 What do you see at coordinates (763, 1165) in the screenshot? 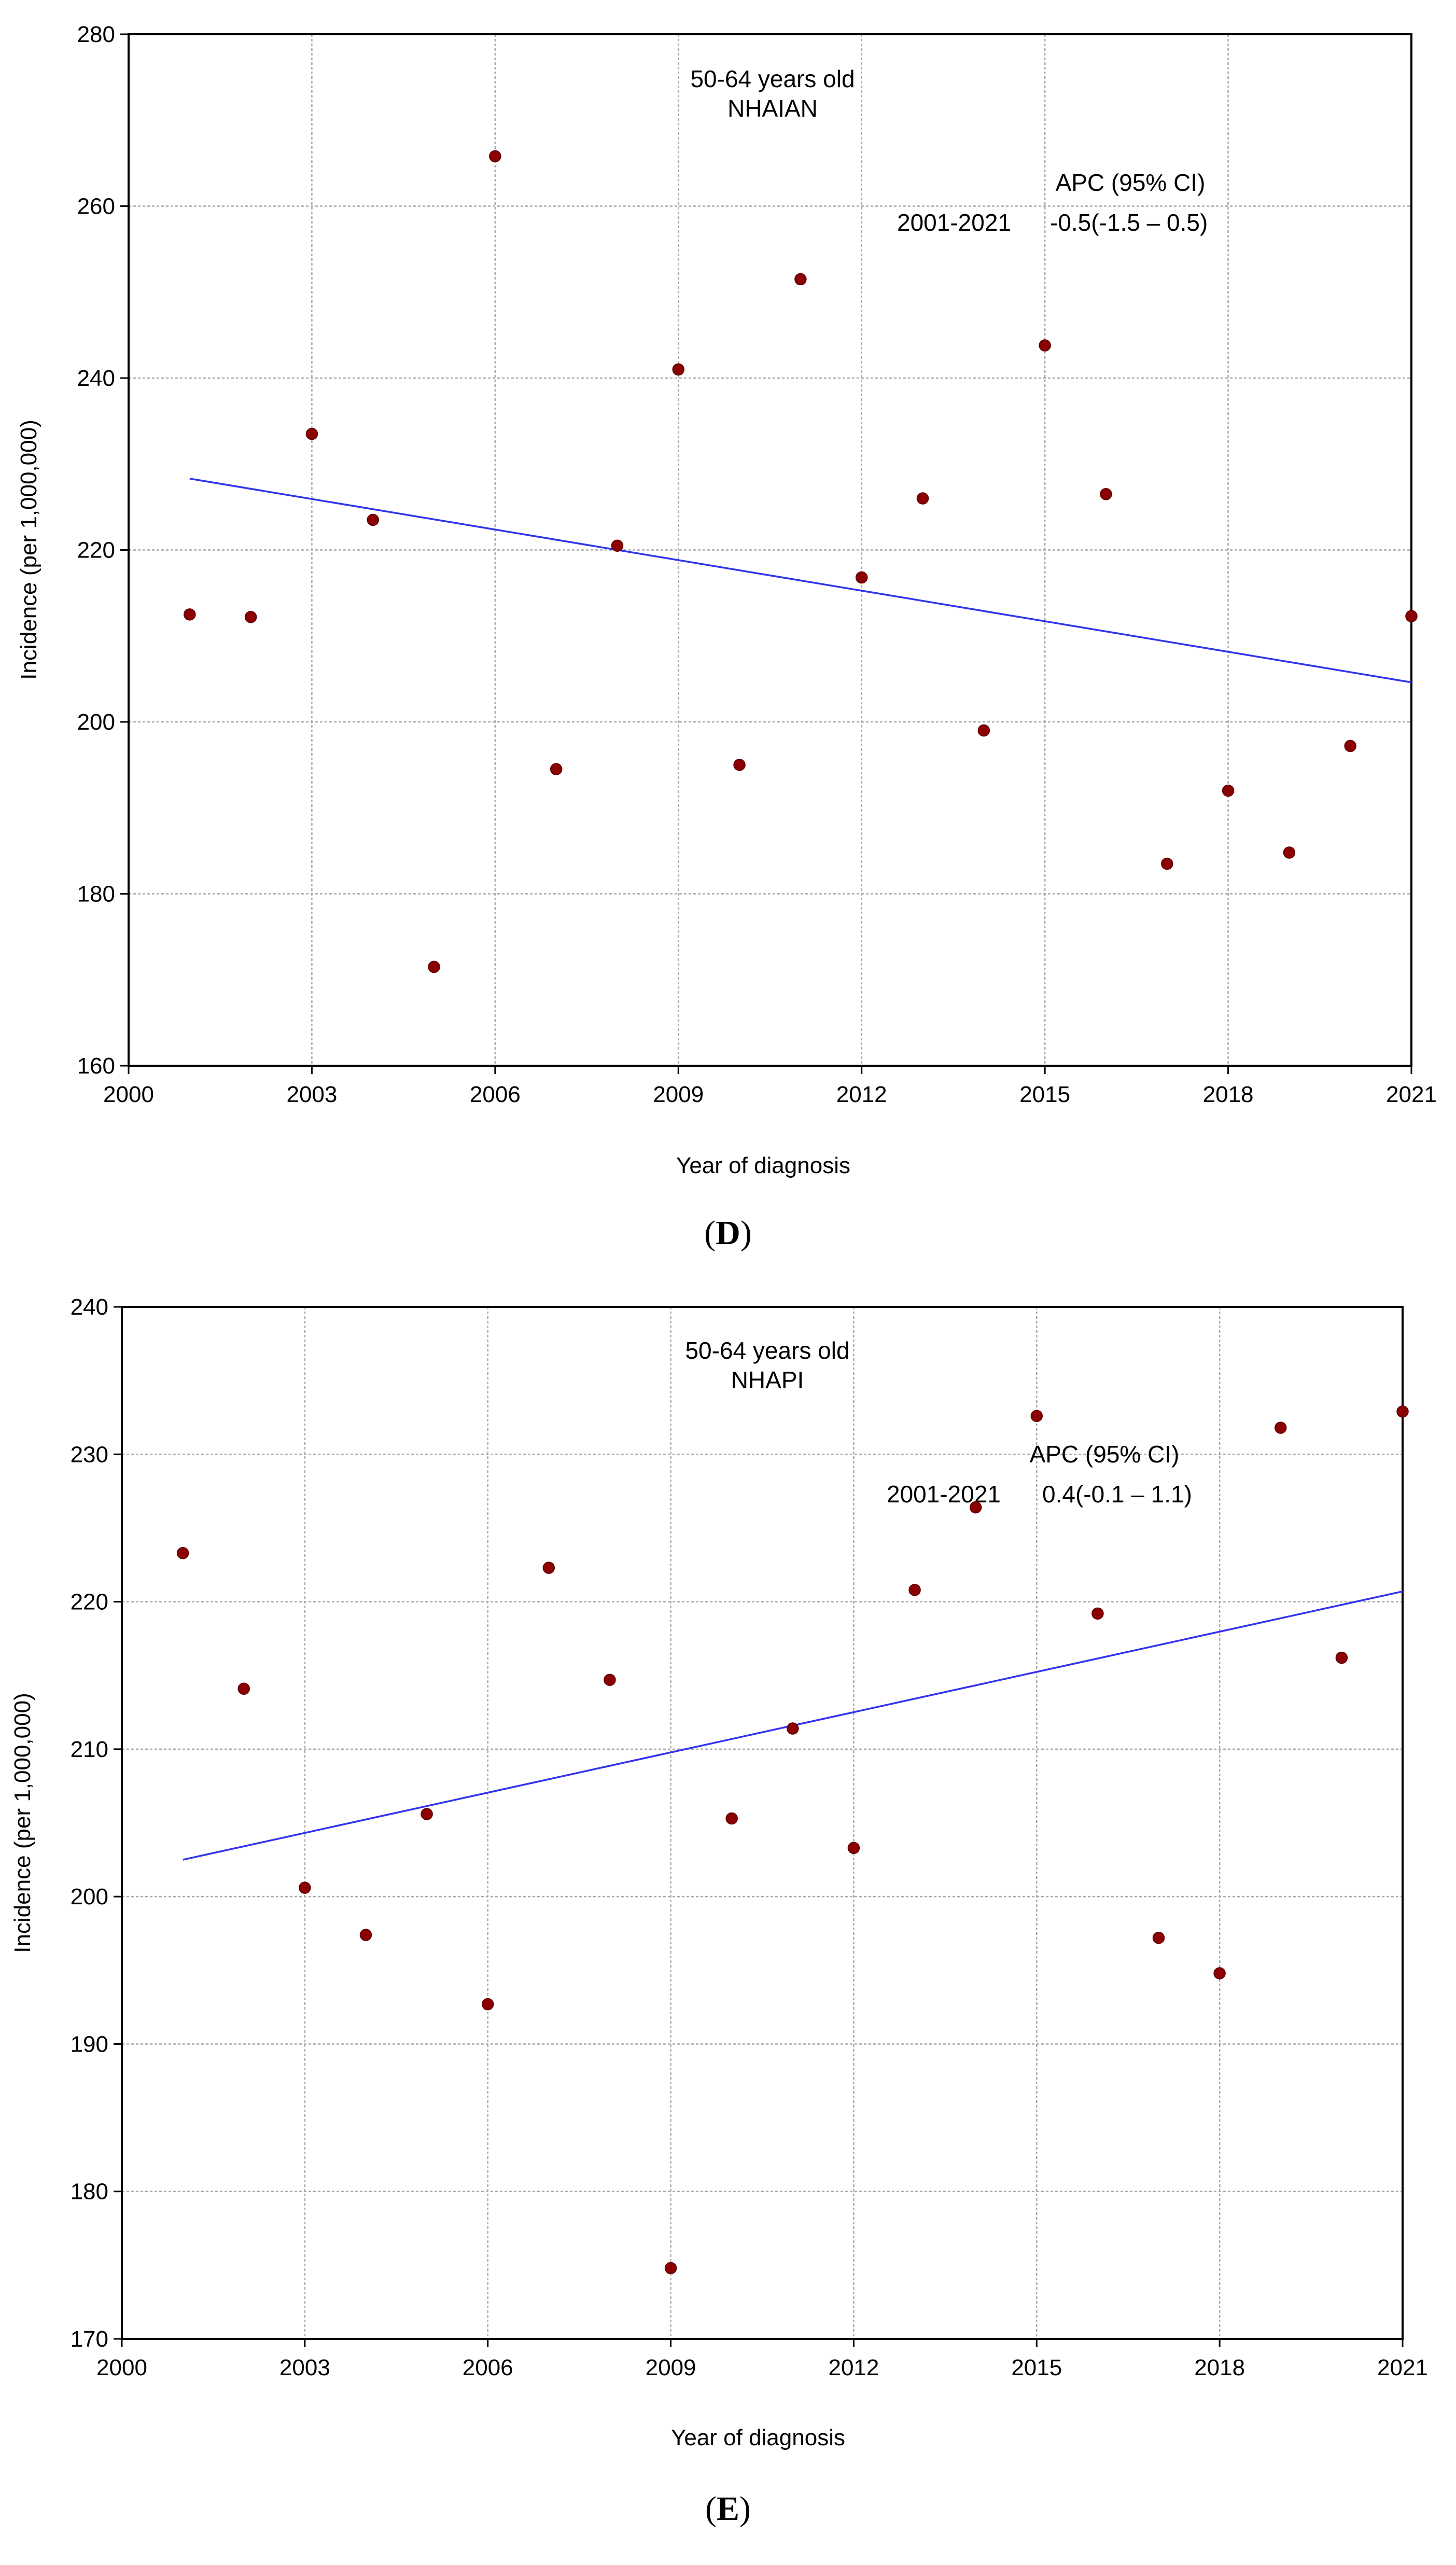
I see `x-axis-label-d: Year of diagnosis` at bounding box center [763, 1165].